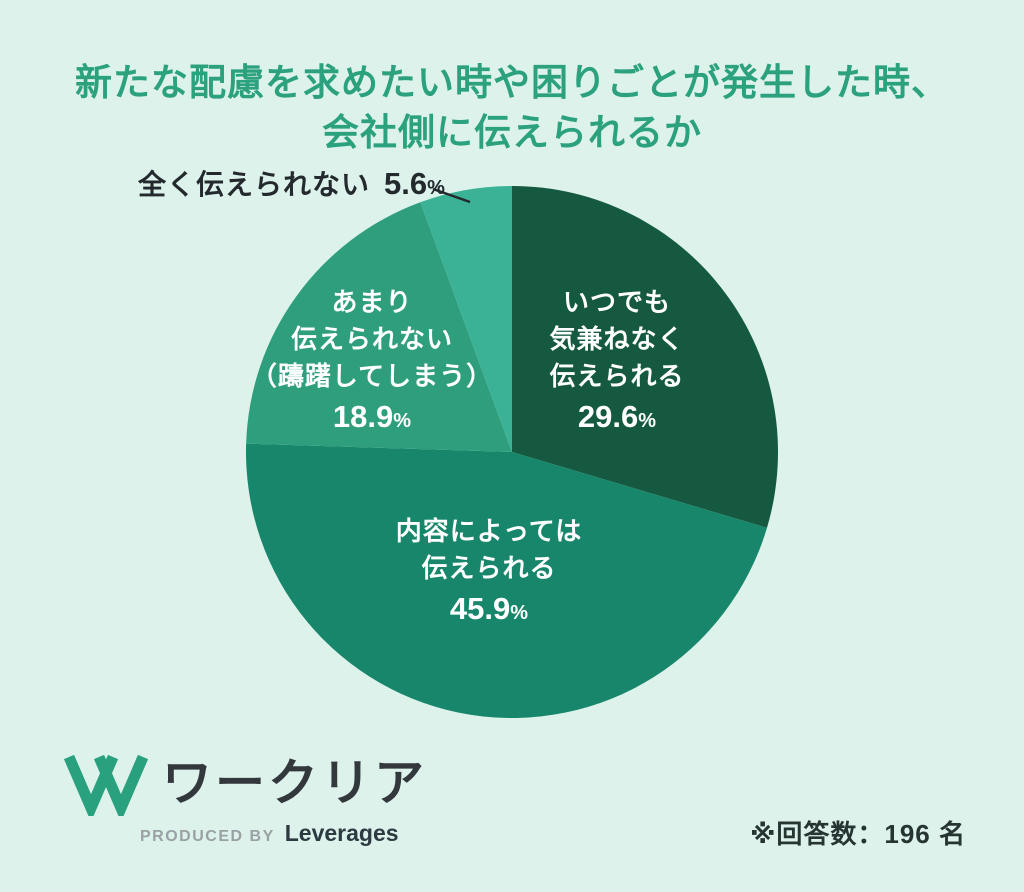 This screenshot has width=1024, height=892. Describe the element at coordinates (489, 531) in the screenshot. I see `slice-label-line: 内容によっては` at that location.